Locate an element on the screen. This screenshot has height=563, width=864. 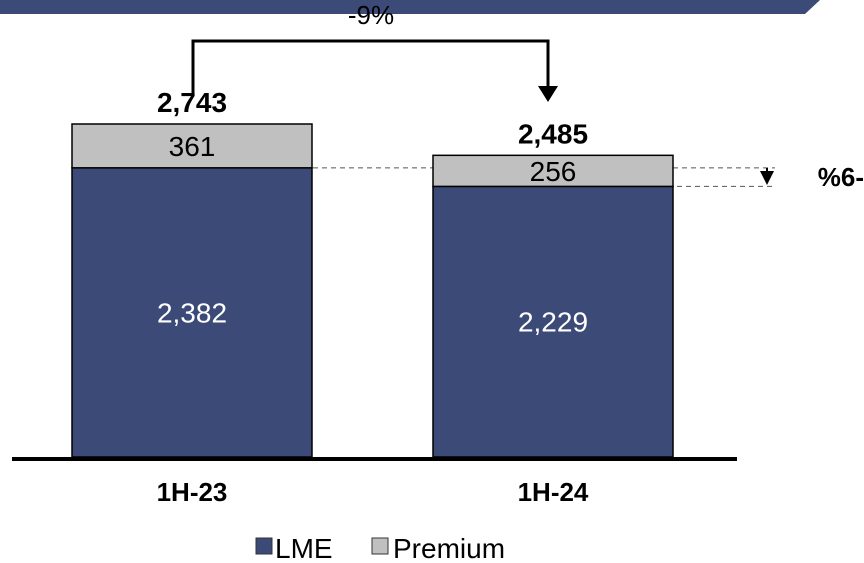
legend-swatch-lme is located at coordinates (264, 546).